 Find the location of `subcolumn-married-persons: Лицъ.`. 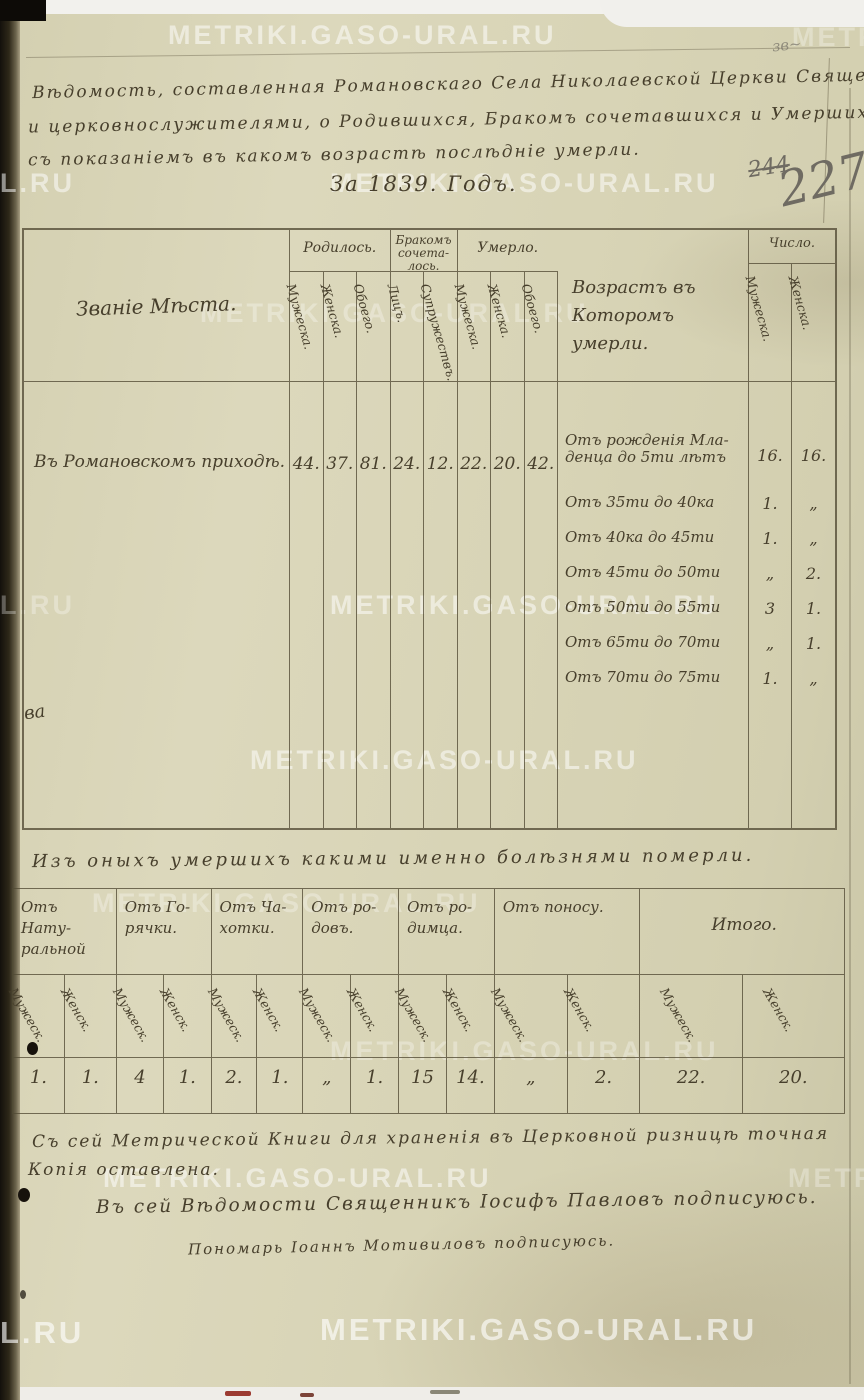

subcolumn-married-persons: Лицъ. is located at coordinates (404, 326).